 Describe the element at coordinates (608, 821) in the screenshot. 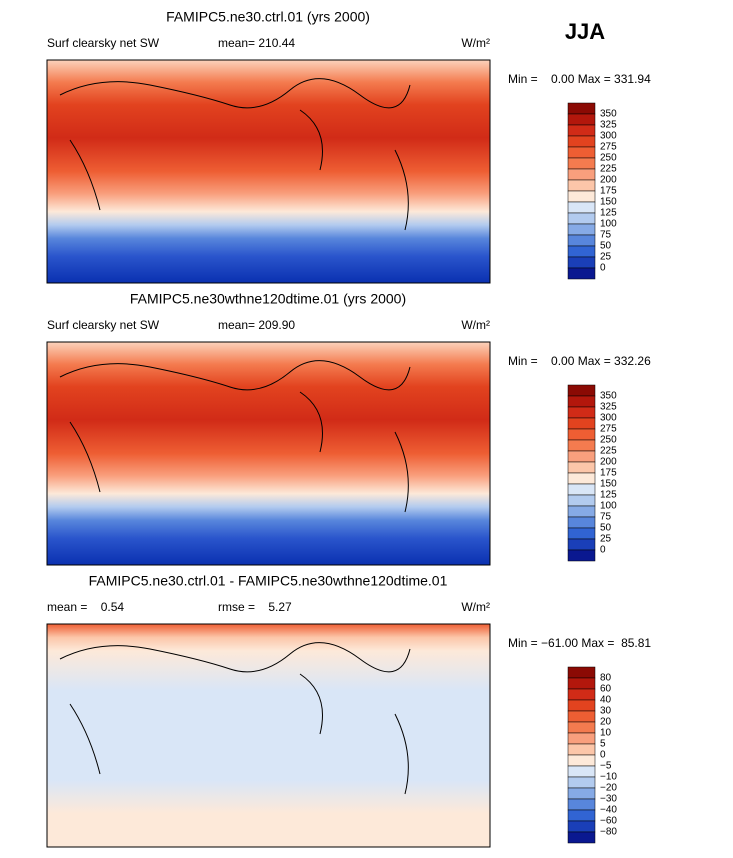

I see `colorbar-label: −60` at that location.